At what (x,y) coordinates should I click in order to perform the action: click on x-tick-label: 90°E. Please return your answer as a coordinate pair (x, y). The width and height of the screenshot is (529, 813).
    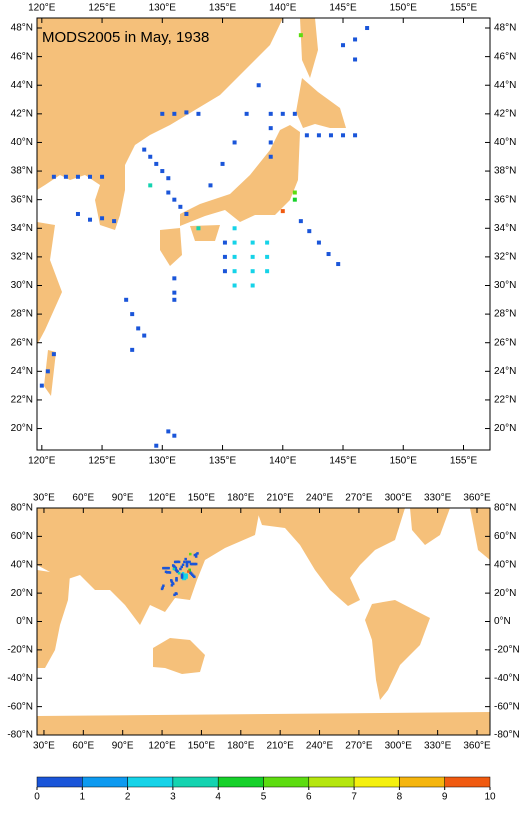
    Looking at the image, I should click on (123, 498).